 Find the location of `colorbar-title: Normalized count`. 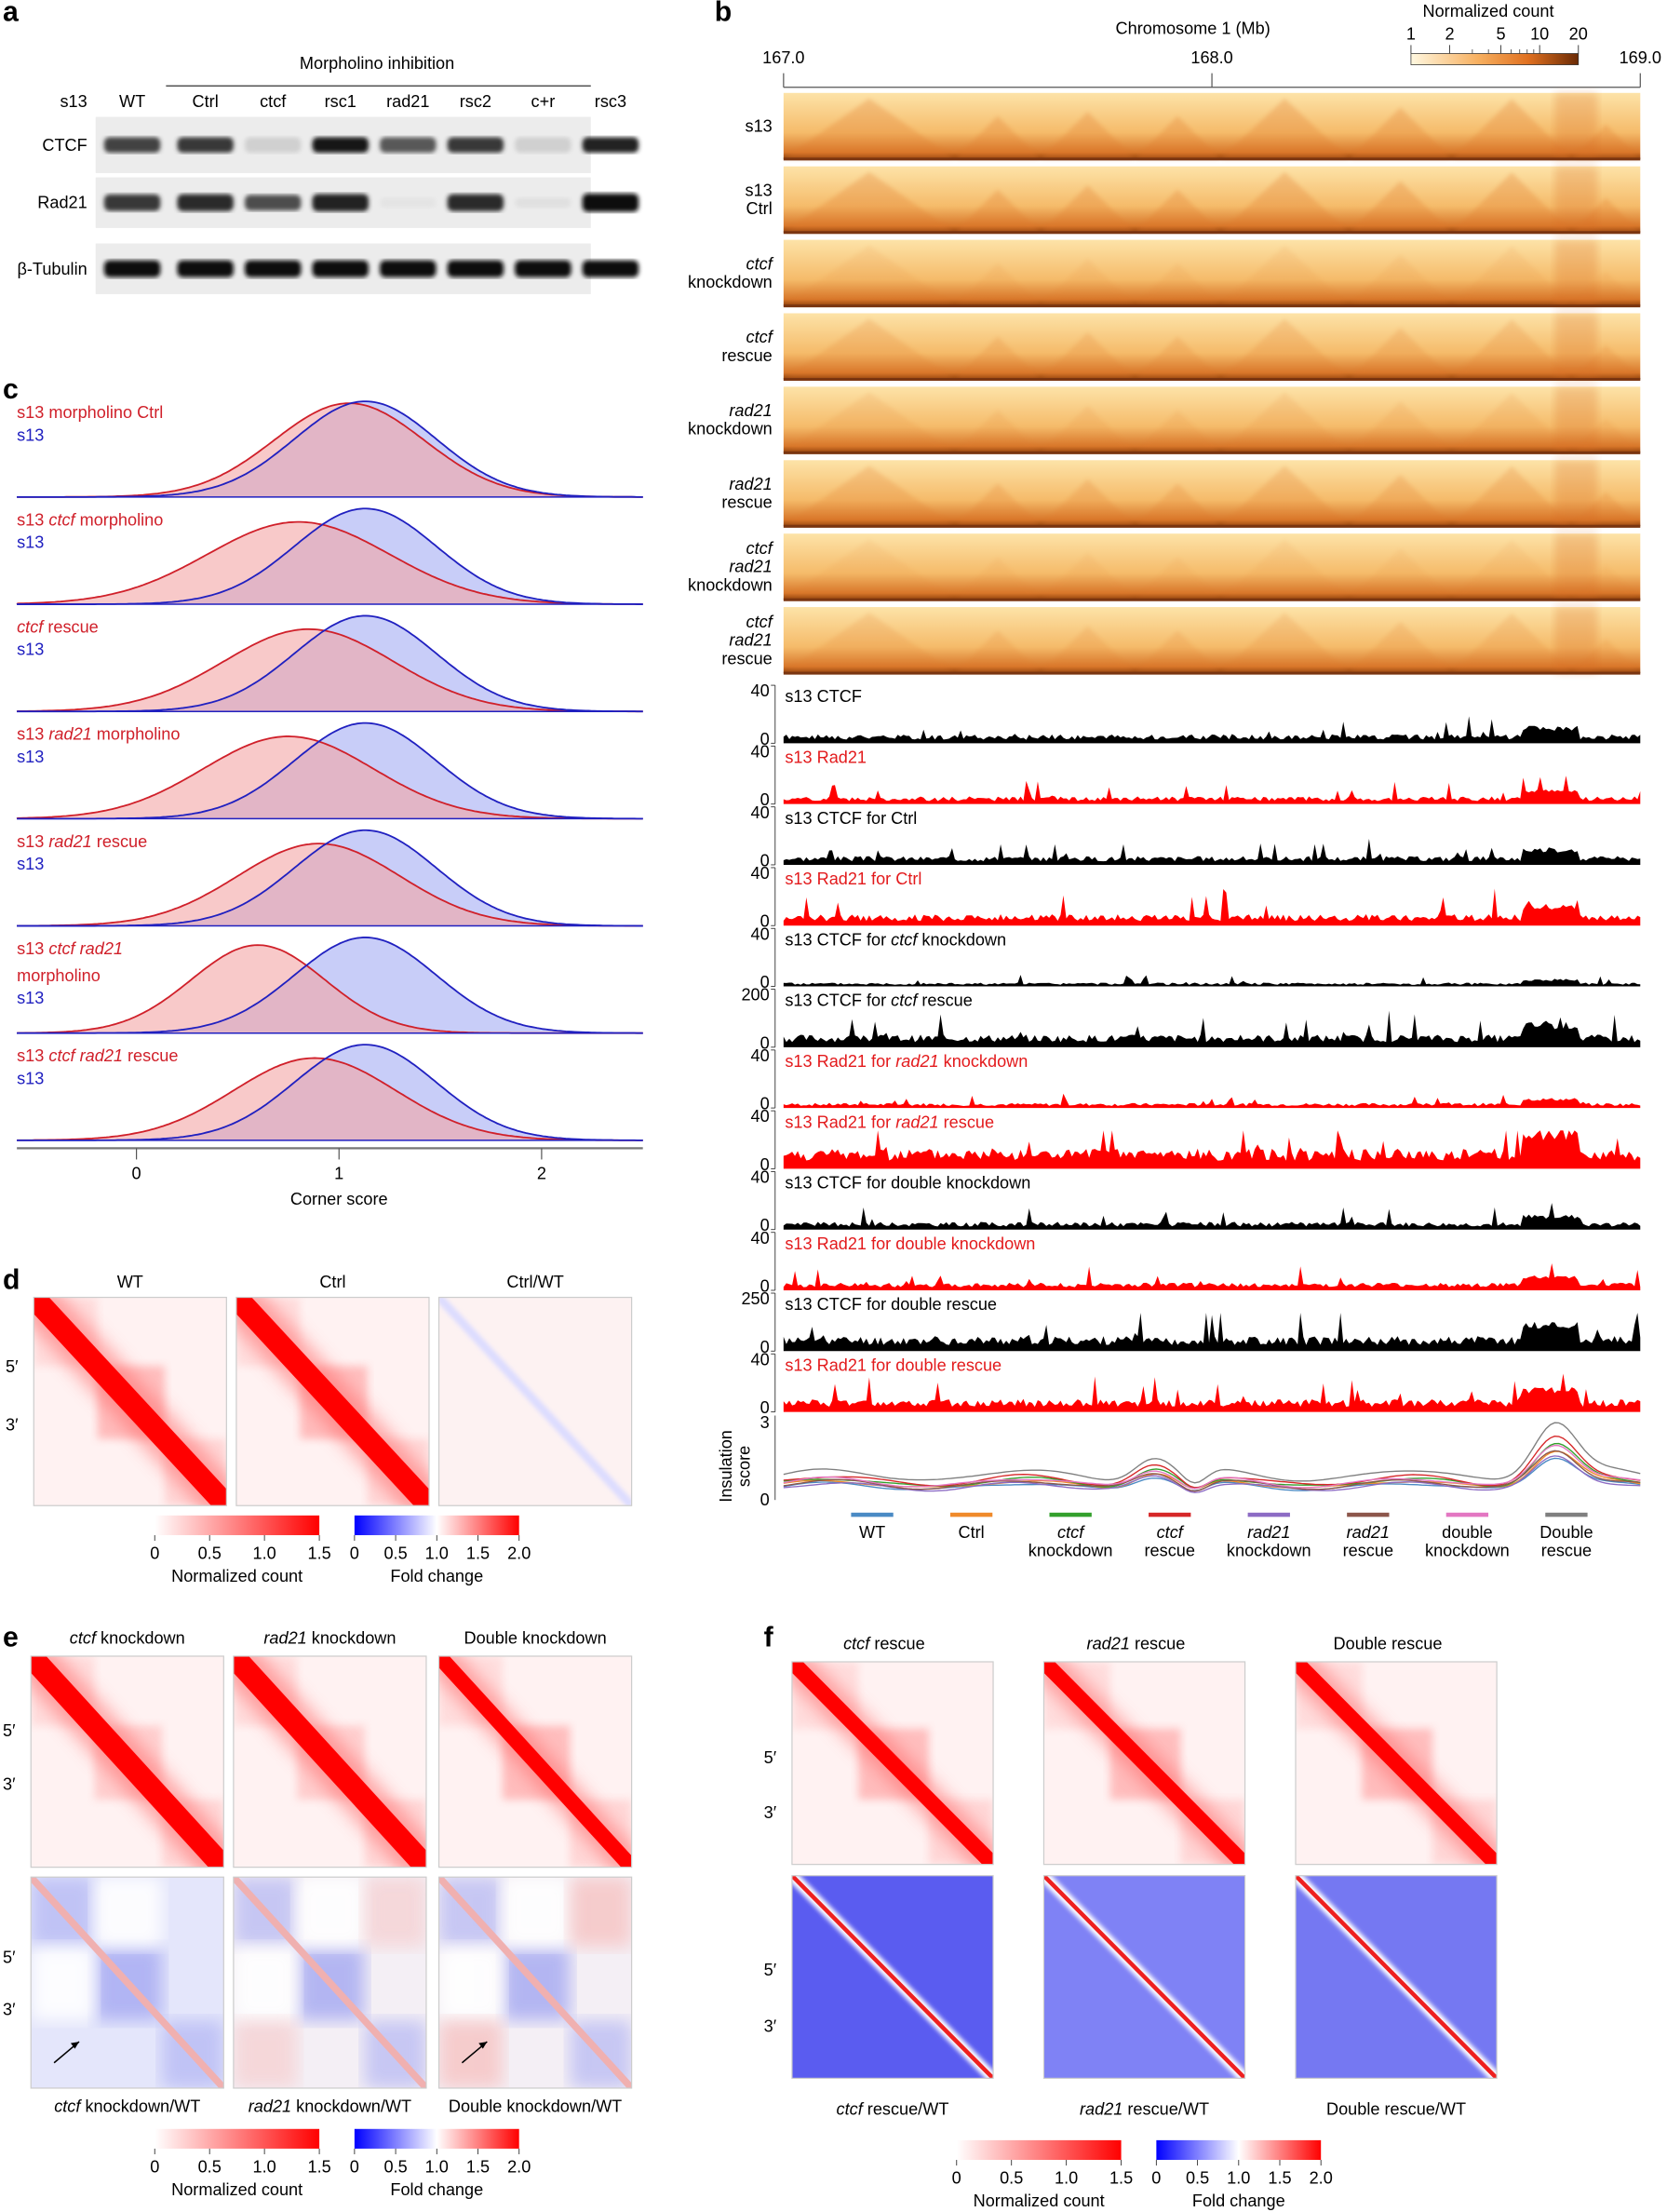

colorbar-title: Normalized count is located at coordinates (1039, 2201).